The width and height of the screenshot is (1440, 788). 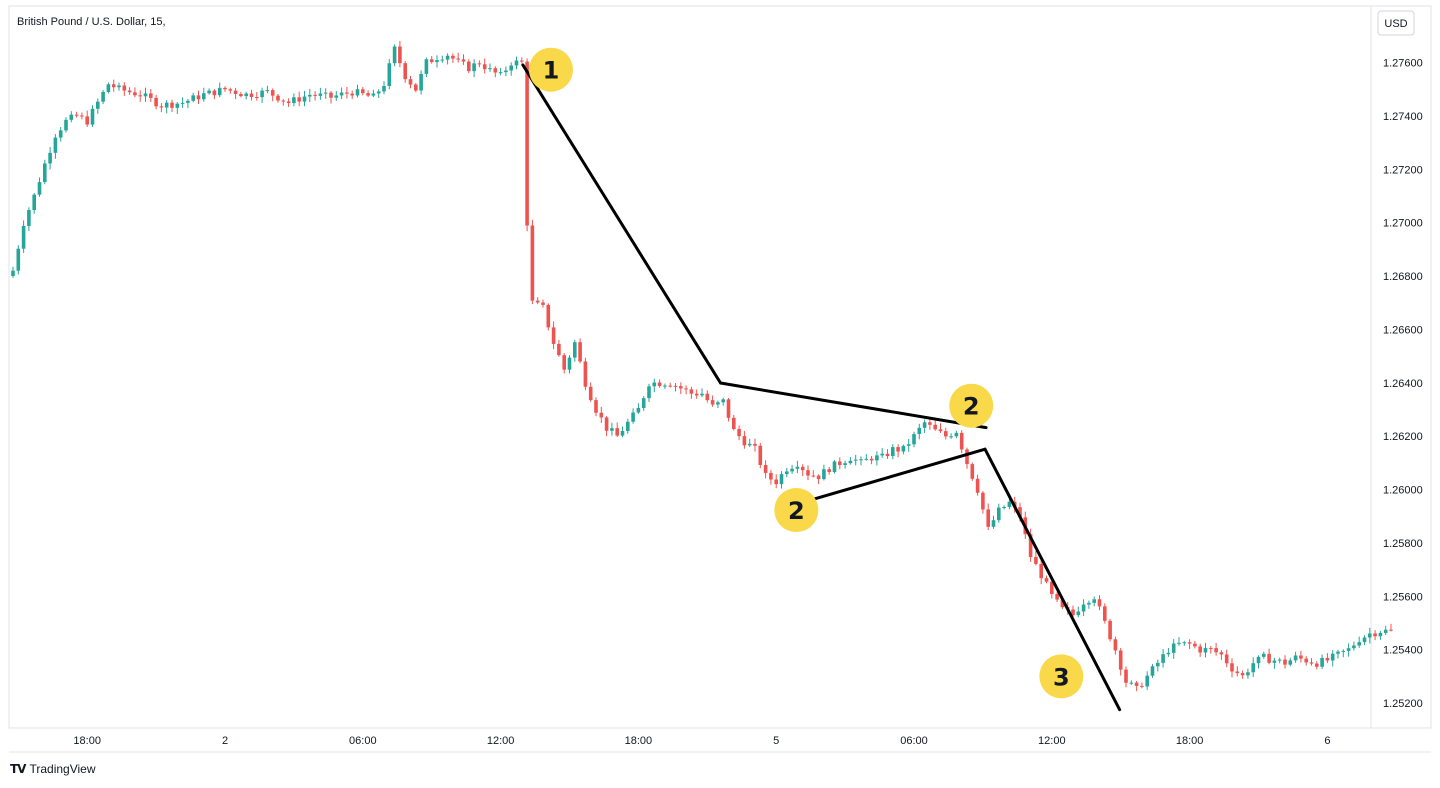 What do you see at coordinates (18, 769) in the screenshot?
I see `tradingview-logo-icon: TV` at bounding box center [18, 769].